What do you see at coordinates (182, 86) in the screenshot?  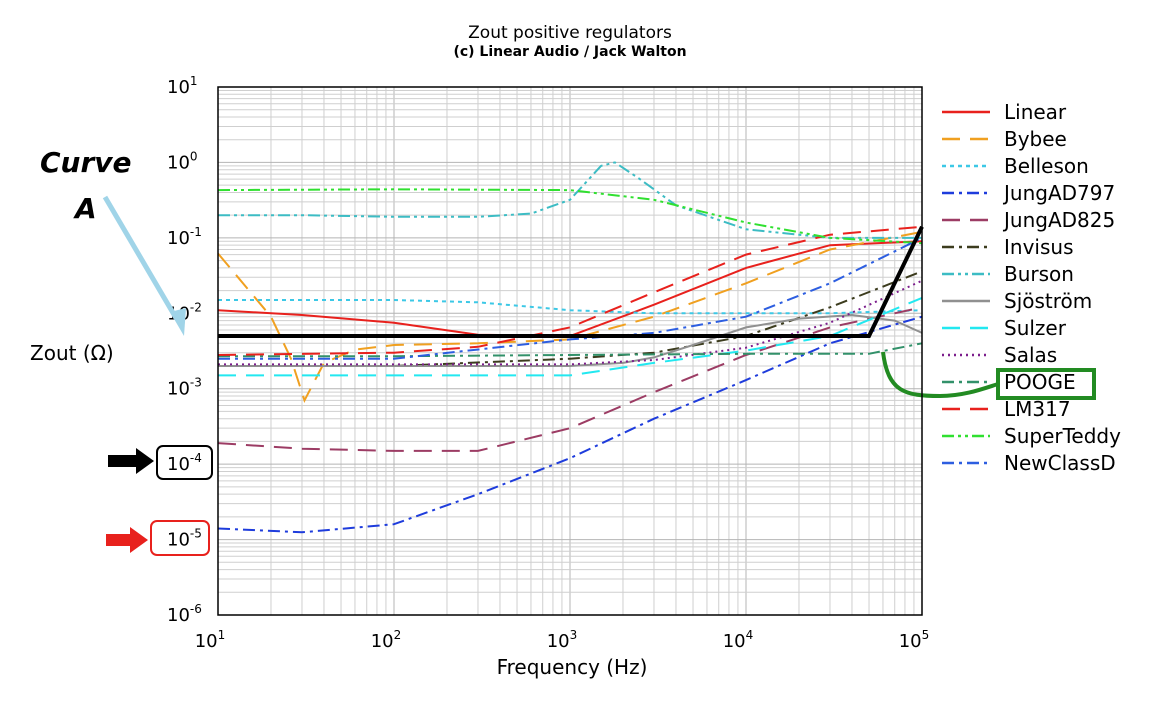 I see `y-tick-label: 10¹` at bounding box center [182, 86].